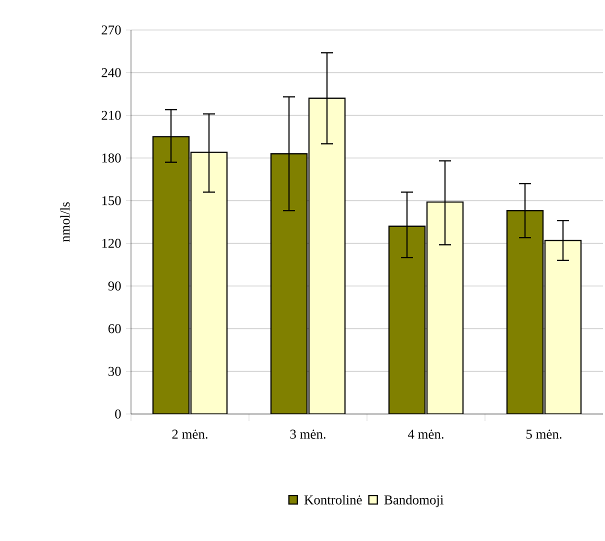 This screenshot has width=605, height=541. Describe the element at coordinates (333, 499) in the screenshot. I see `legend-label: Kontrolinė` at that location.